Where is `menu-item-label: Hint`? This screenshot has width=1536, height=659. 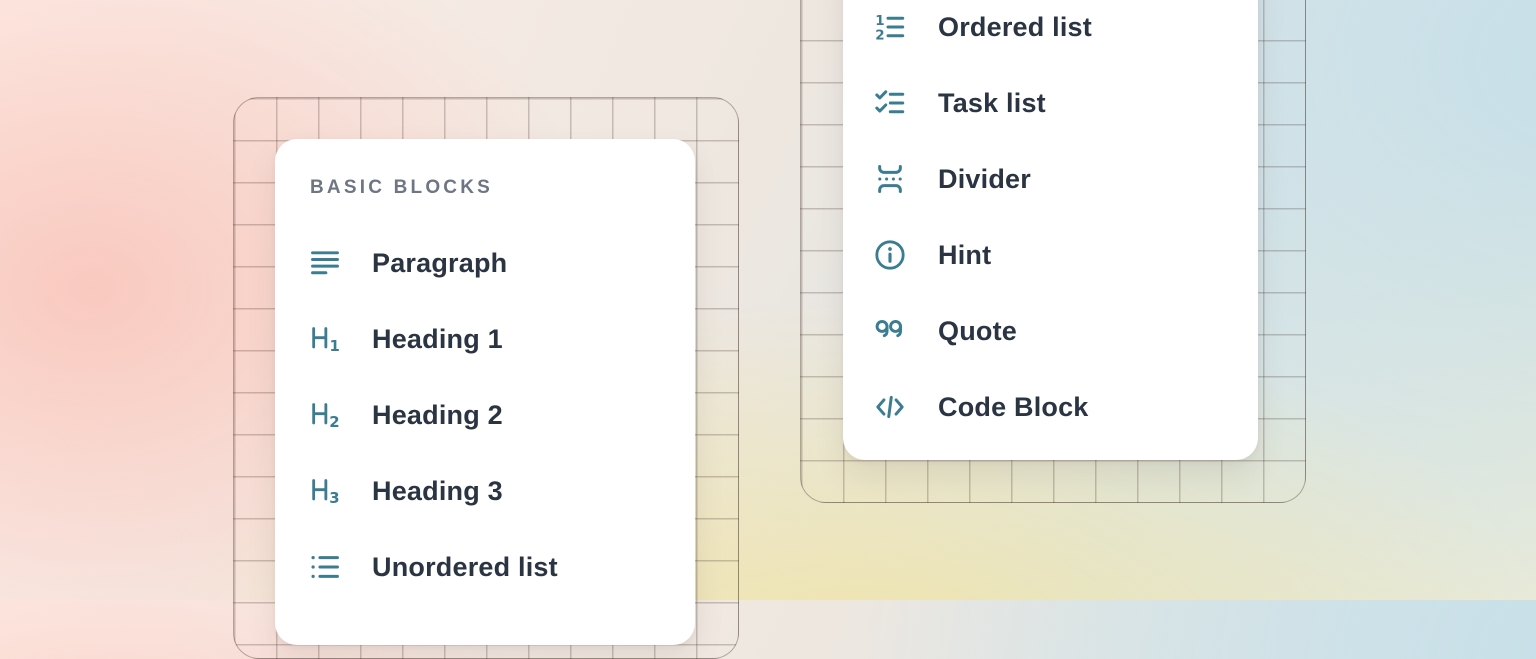
menu-item-label: Hint is located at coordinates (965, 254).